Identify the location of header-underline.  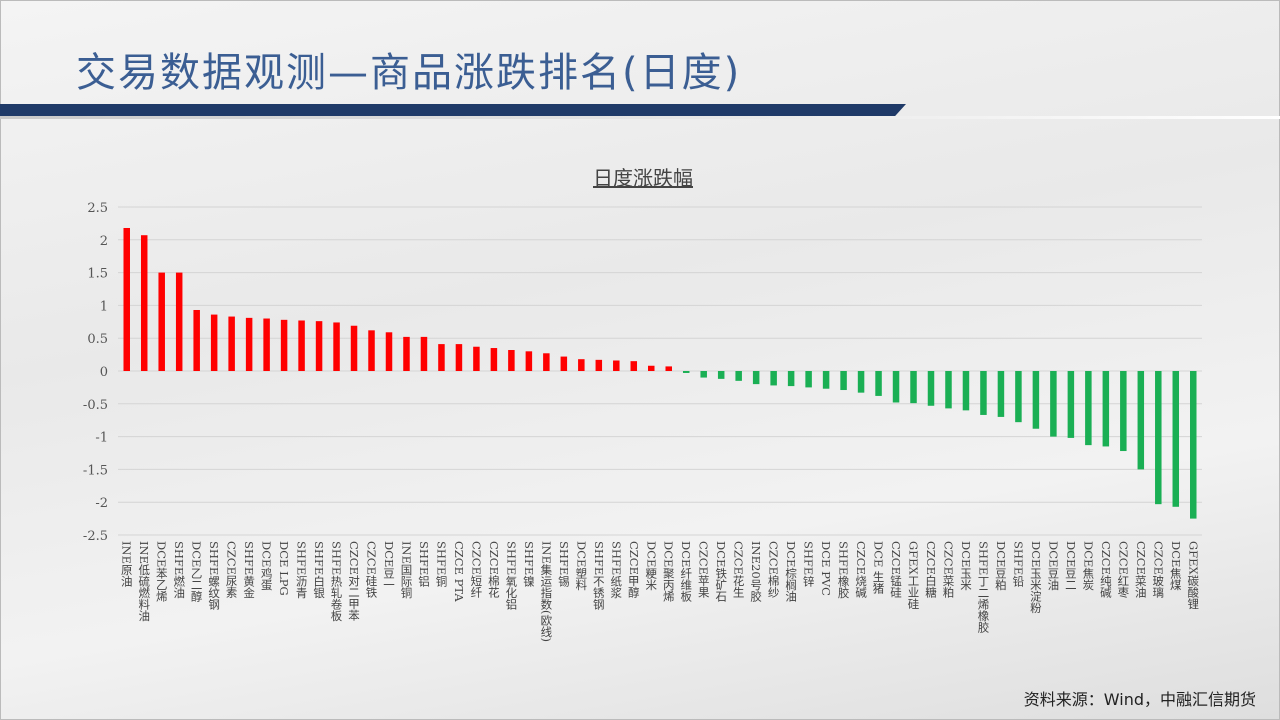
(640, 117).